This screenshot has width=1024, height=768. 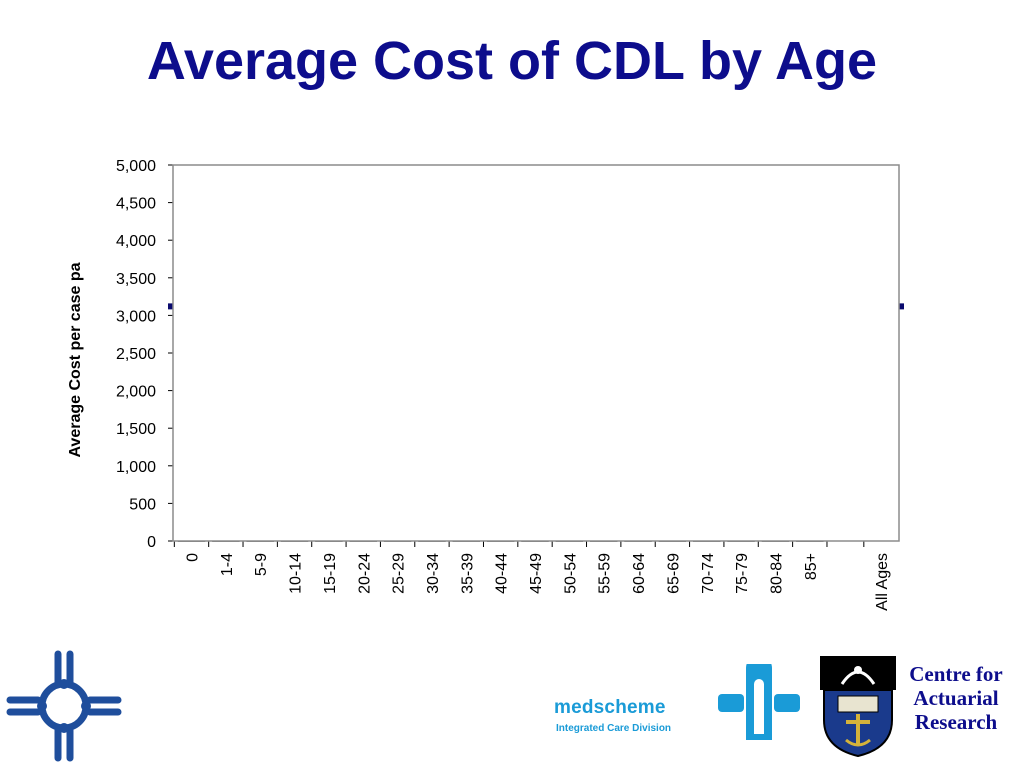 What do you see at coordinates (364, 573) in the screenshot?
I see `x-tick-label: 20-24` at bounding box center [364, 573].